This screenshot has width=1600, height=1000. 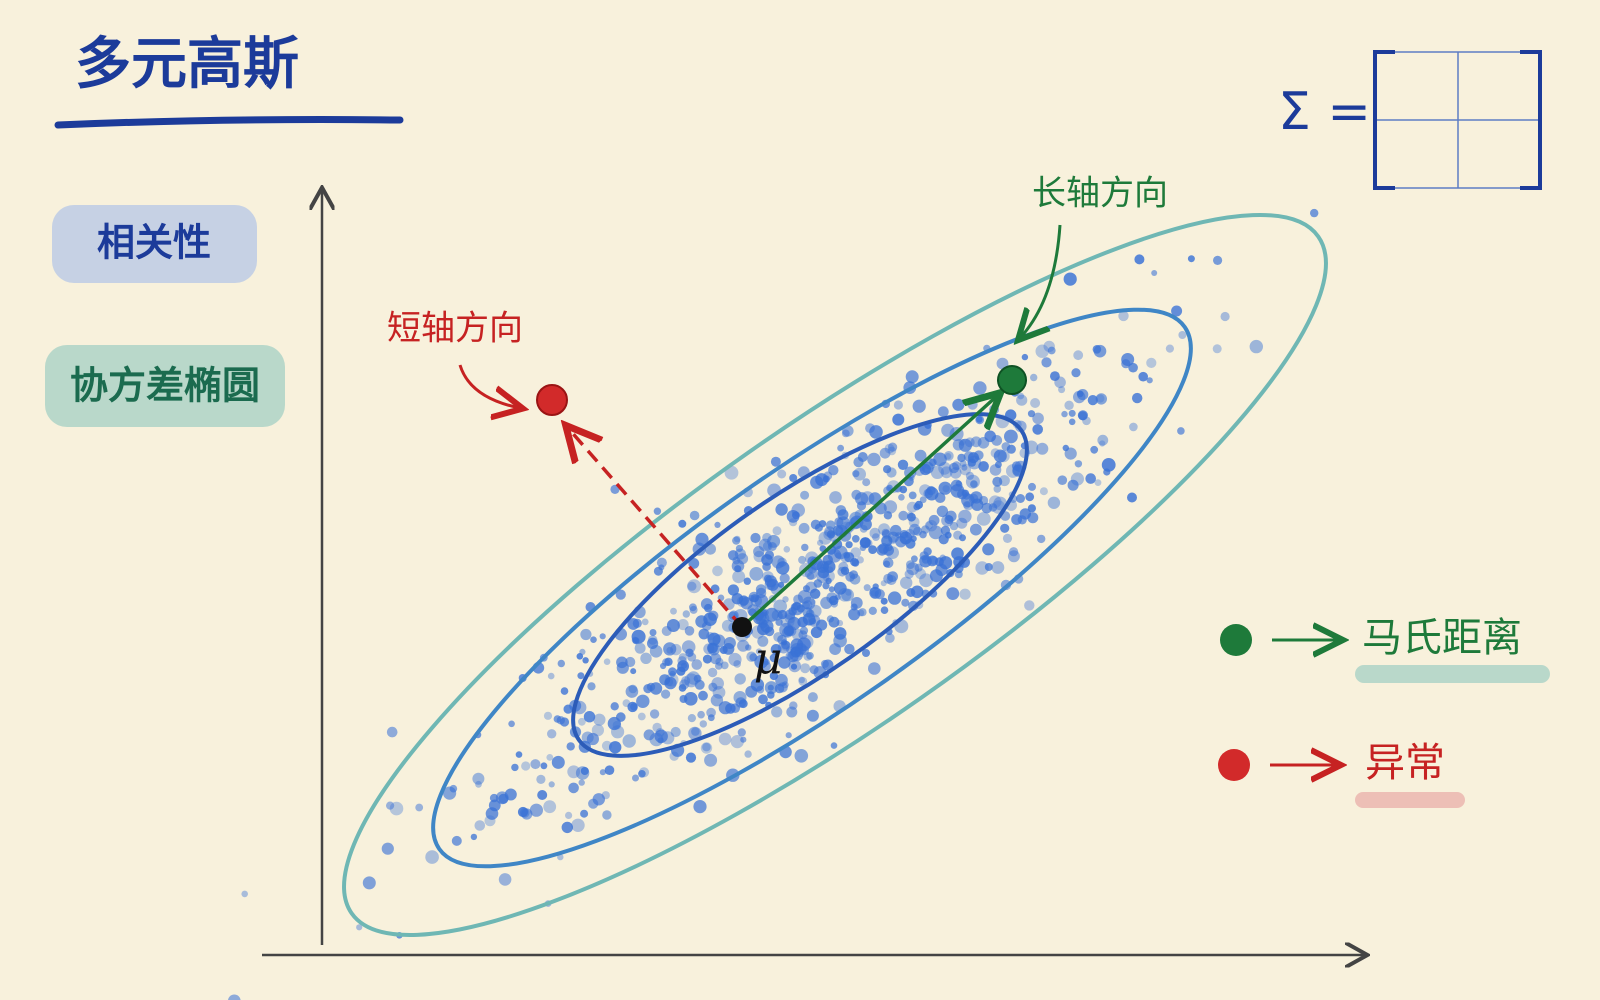 What do you see at coordinates (1041, 281) in the screenshot?
I see `major-arrow` at bounding box center [1041, 281].